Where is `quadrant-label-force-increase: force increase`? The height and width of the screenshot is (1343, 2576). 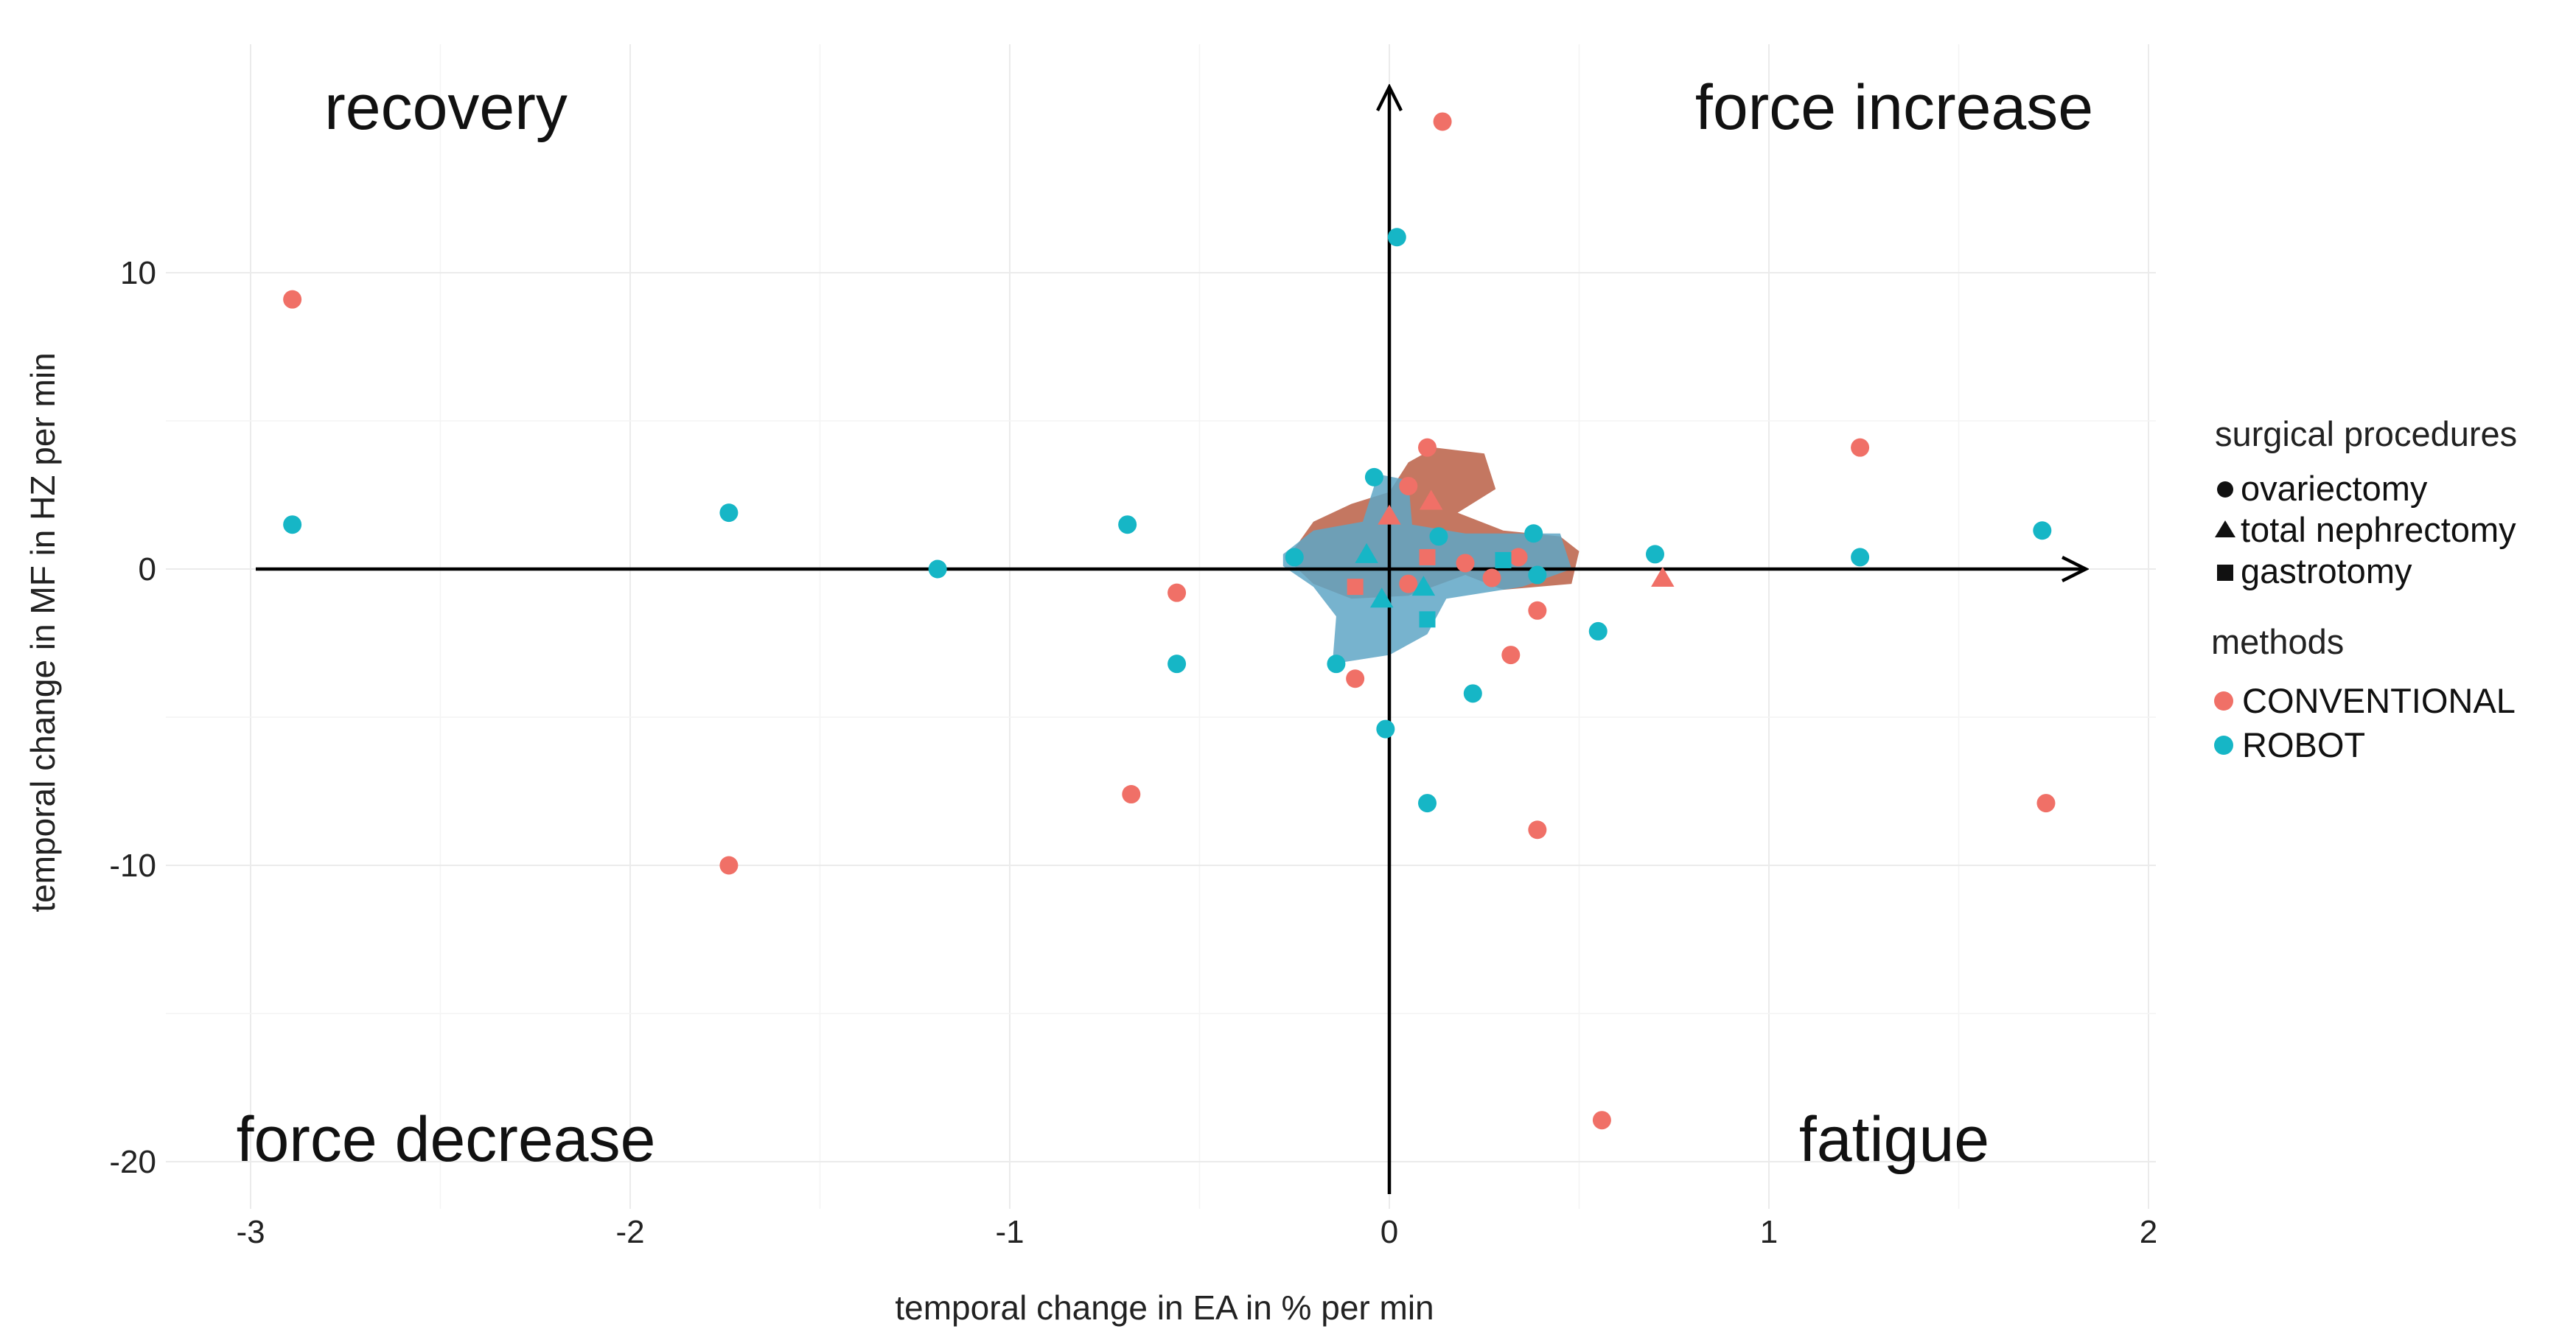
quadrant-label-force-increase: force increase is located at coordinates (1894, 107).